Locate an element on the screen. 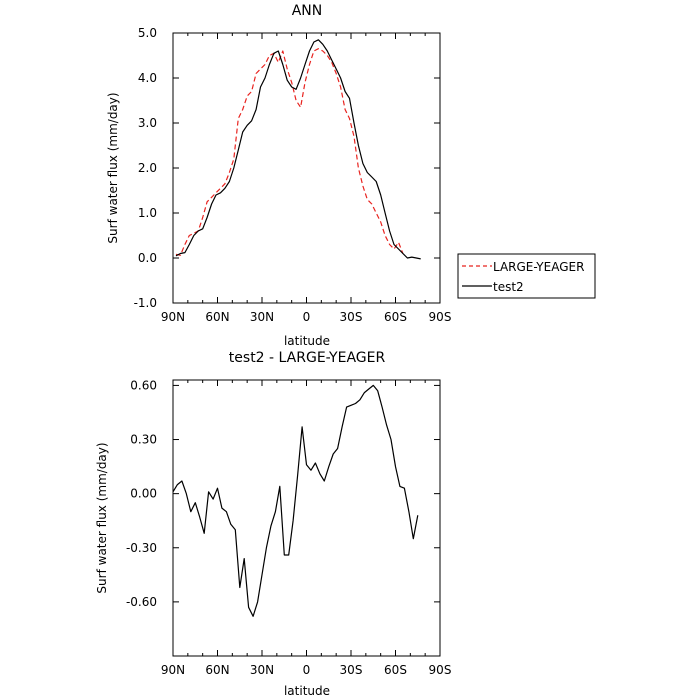  x-axis-label-ann: latitude is located at coordinates (307, 341).